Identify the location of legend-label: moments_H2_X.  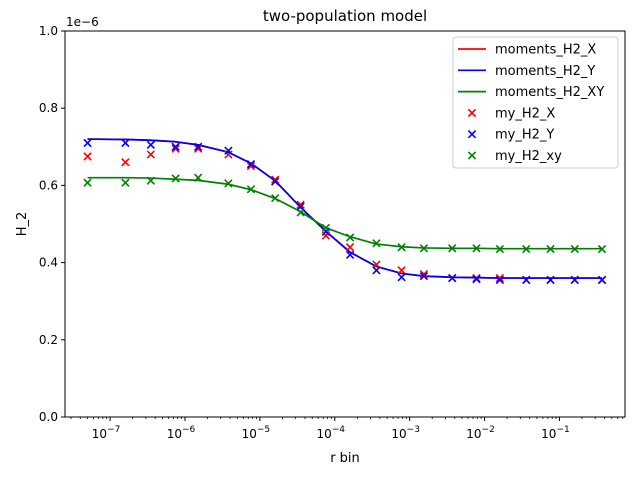
(545, 50).